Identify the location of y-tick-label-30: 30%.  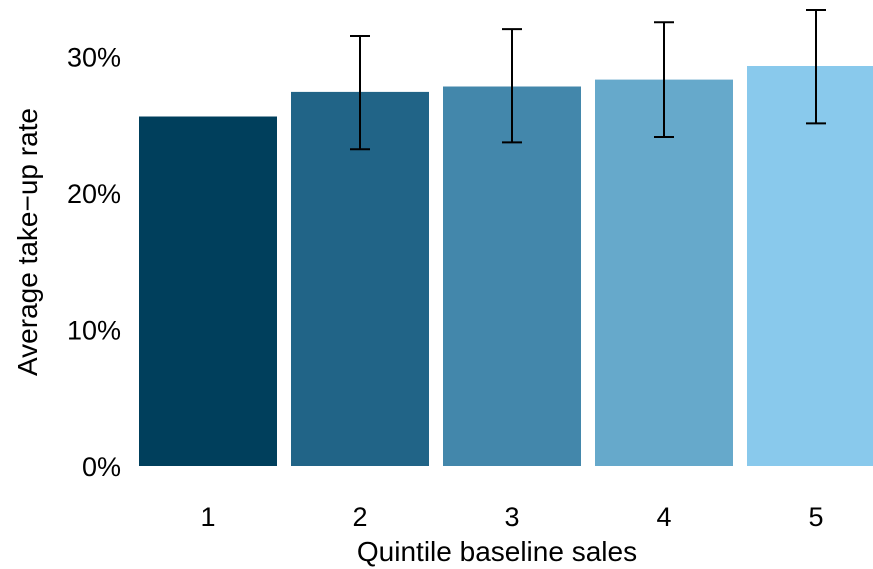
(94, 57).